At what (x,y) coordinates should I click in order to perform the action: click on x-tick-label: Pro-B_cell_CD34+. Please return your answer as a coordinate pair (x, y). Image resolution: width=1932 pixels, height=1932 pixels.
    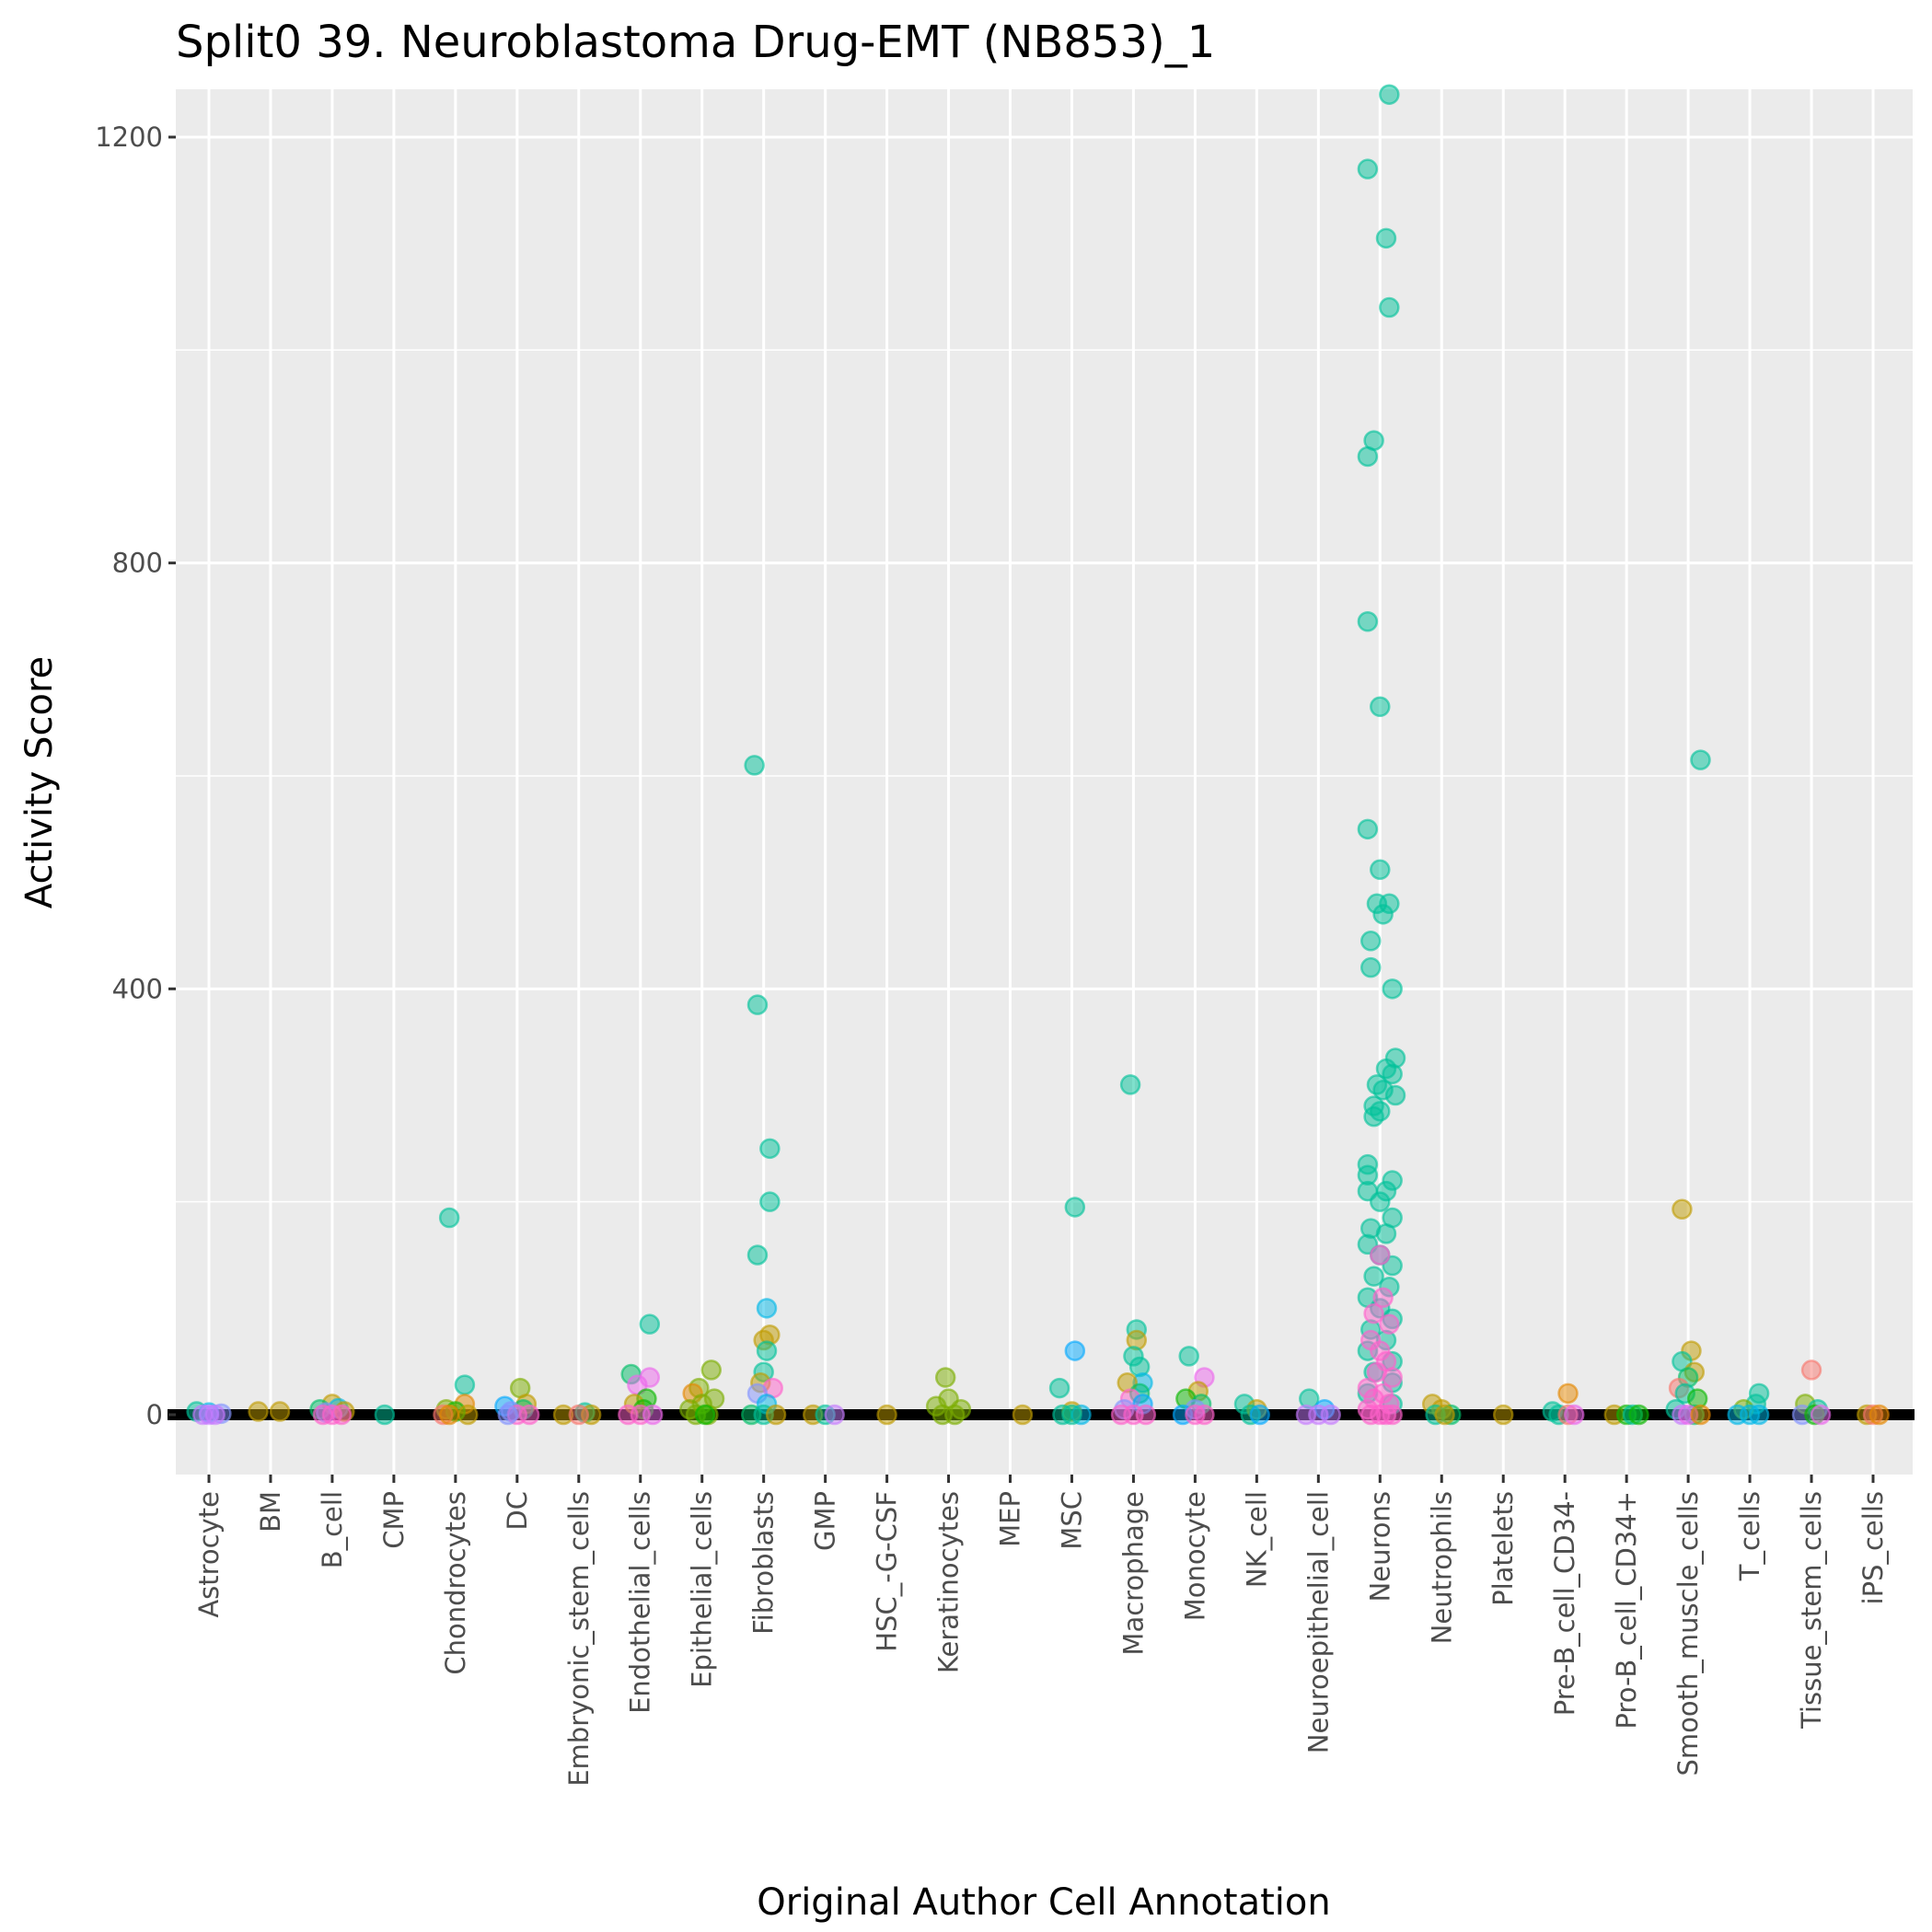
    Looking at the image, I should click on (1627, 1611).